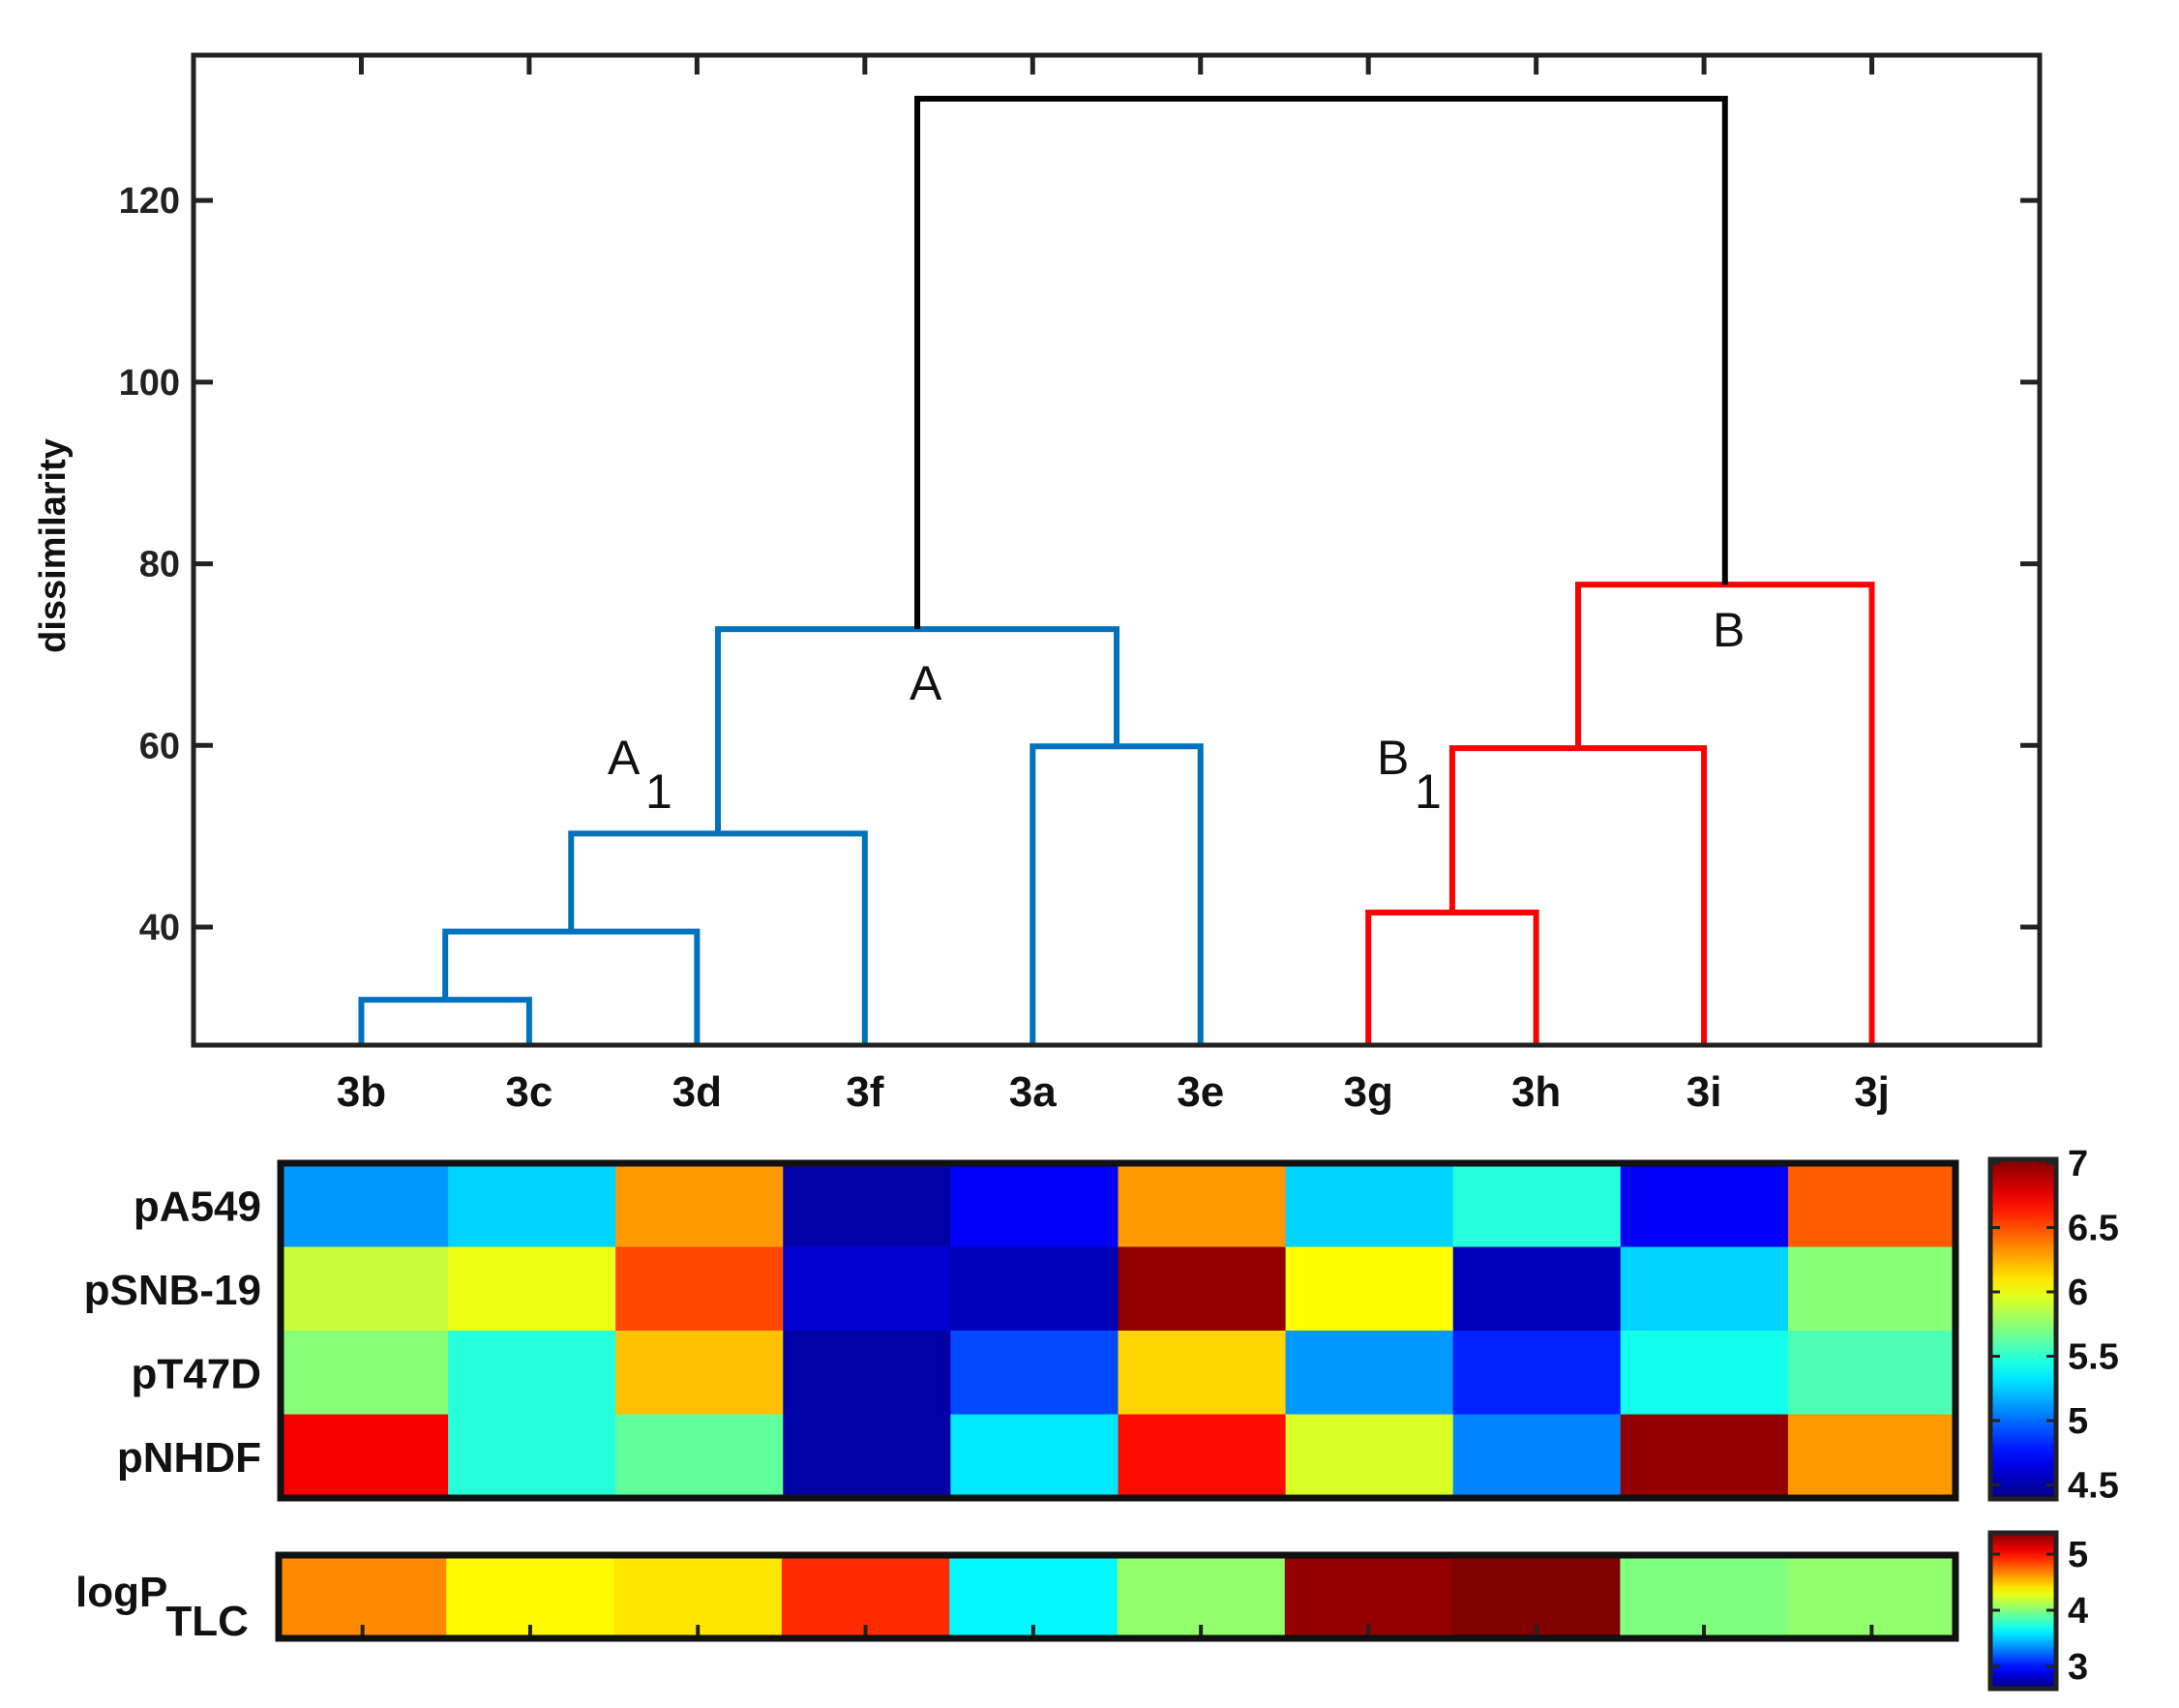 The height and width of the screenshot is (1708, 2179). I want to click on colorbar-p: 7 6.5 6 5.5 5 4.5, so click(2053, 1325).